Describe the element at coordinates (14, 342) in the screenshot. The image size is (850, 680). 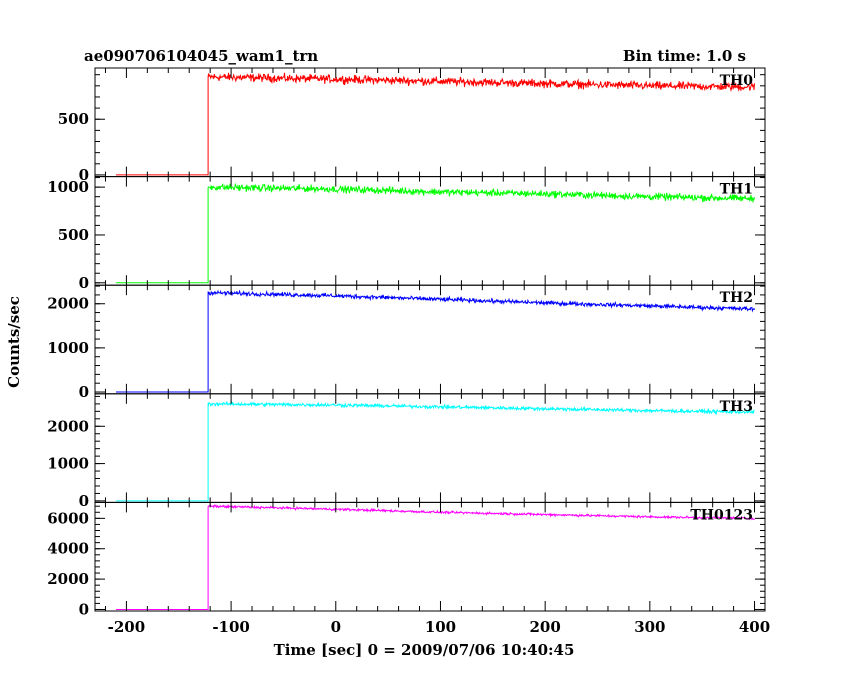
I see `y-axis-label: Counts/sec` at that location.